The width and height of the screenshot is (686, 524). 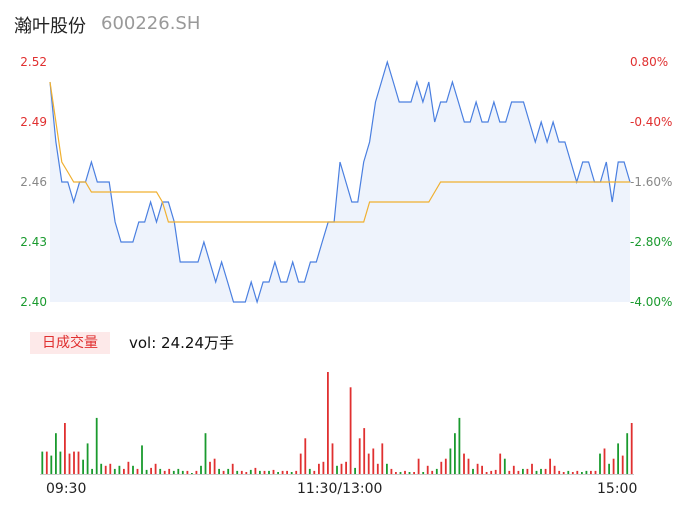 I want to click on y-tick-label-right: -0.40%, so click(x=651, y=122).